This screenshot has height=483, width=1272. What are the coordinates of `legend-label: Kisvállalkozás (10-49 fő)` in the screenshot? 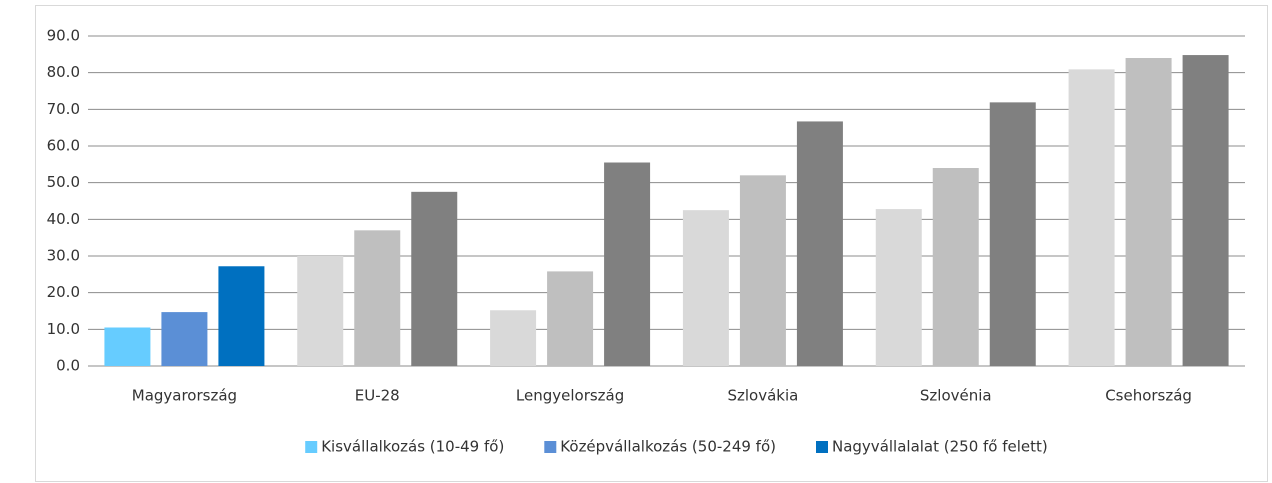 It's located at (412, 447).